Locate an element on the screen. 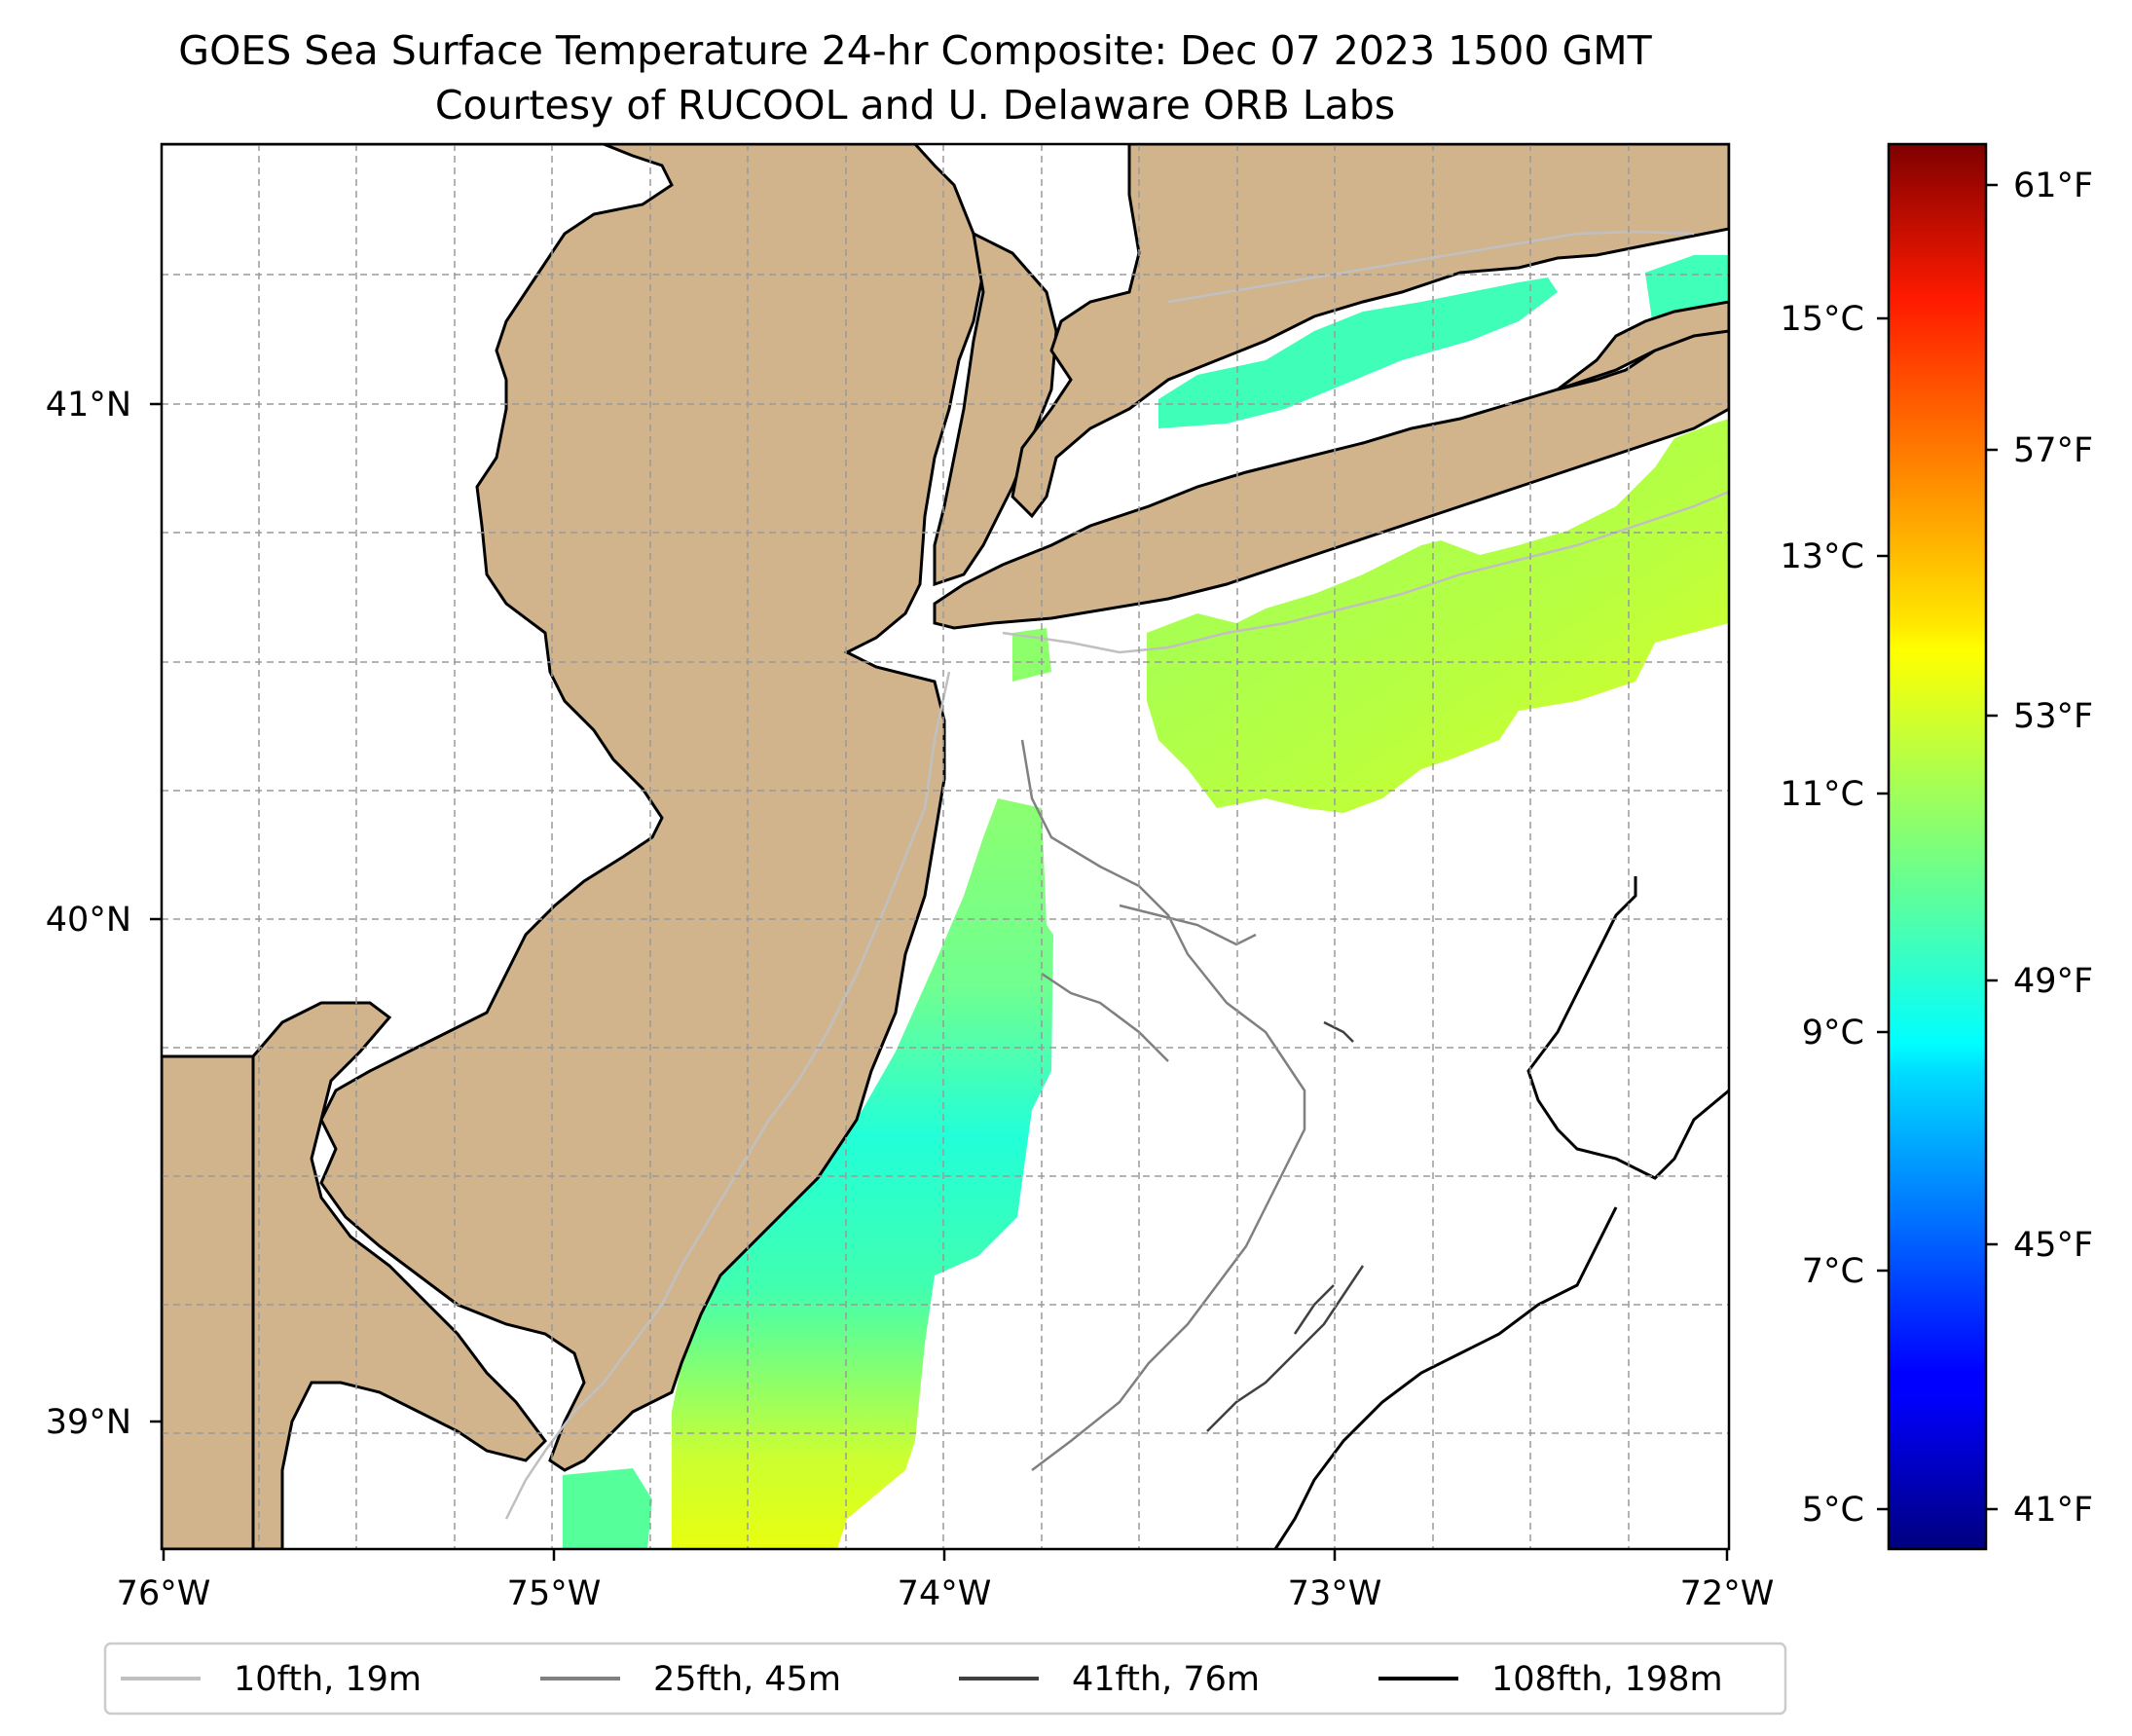  legend-label-108fth: 108fth, 198m is located at coordinates (1607, 1679).